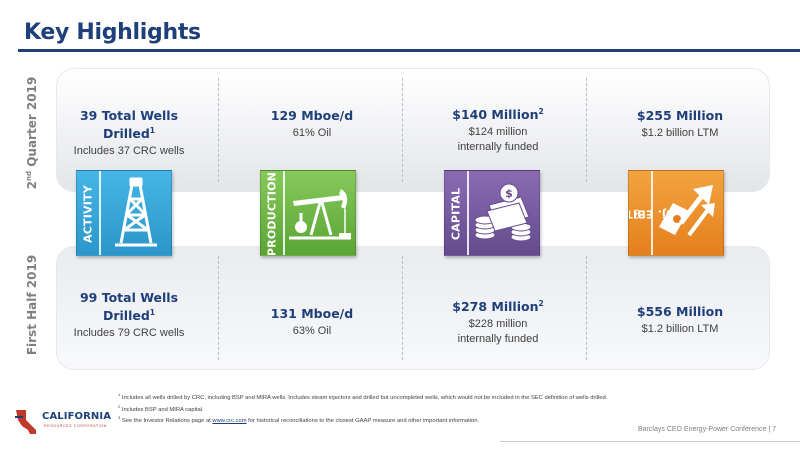 The image size is (800, 450). I want to click on h1-activity-footnote-ref: 1, so click(152, 312).